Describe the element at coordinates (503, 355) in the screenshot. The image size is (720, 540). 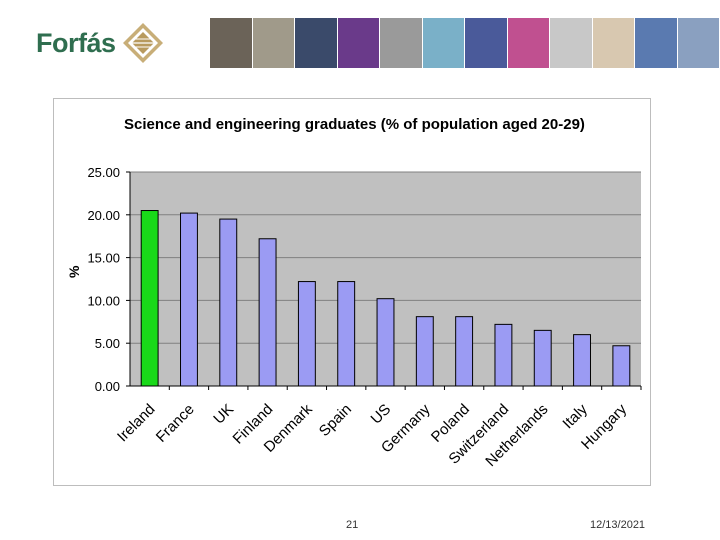
I see `bar-switzerland` at that location.